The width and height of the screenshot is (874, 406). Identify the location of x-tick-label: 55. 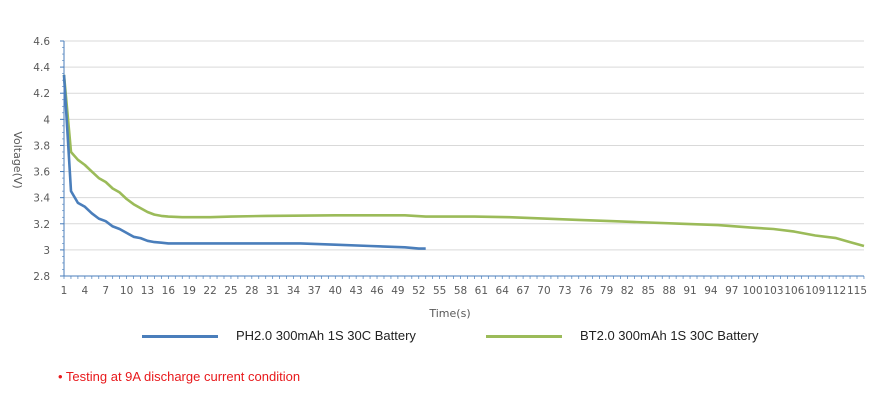
(439, 291).